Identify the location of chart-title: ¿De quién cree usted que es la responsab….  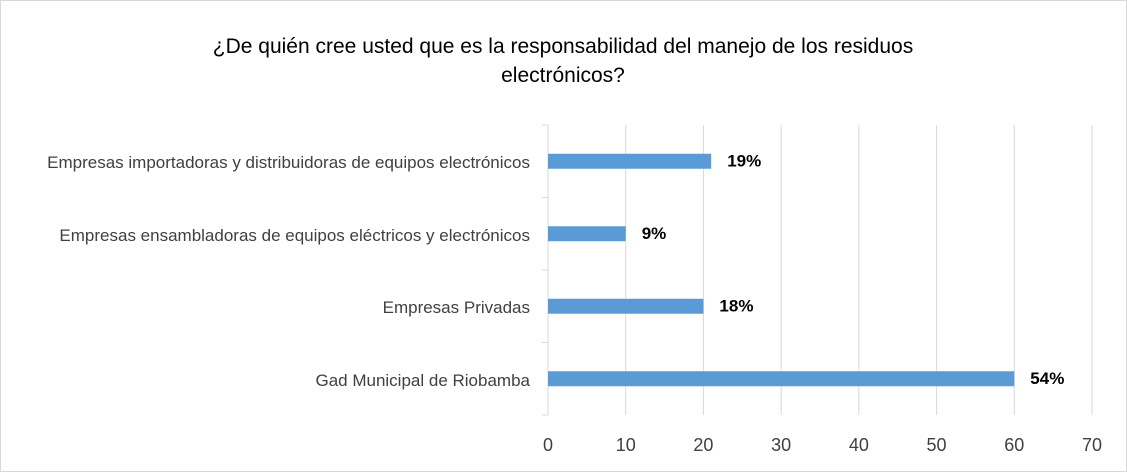
(563, 61).